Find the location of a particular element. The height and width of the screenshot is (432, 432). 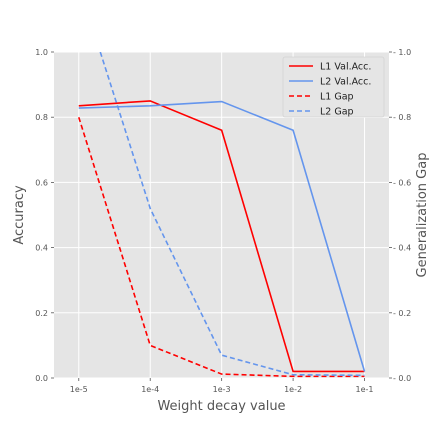

legend-label: L2 Val.Acc. is located at coordinates (345, 82).